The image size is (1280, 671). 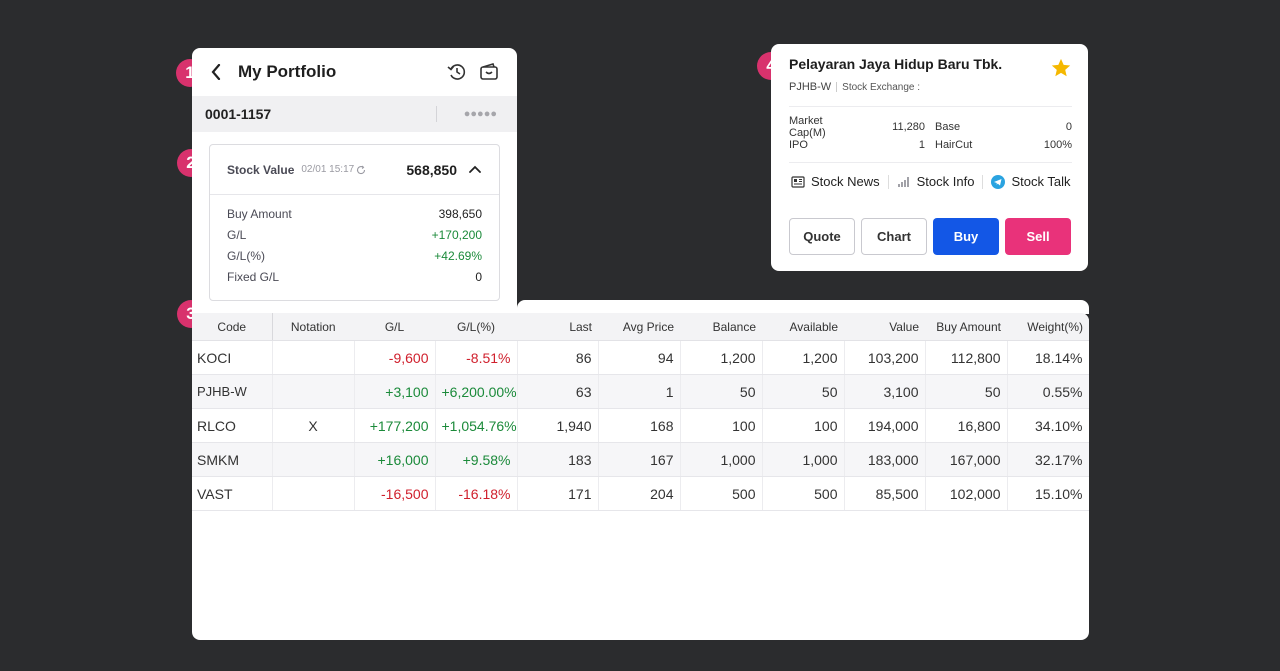 I want to click on cell-weight: 18.14%, so click(x=1048, y=357).